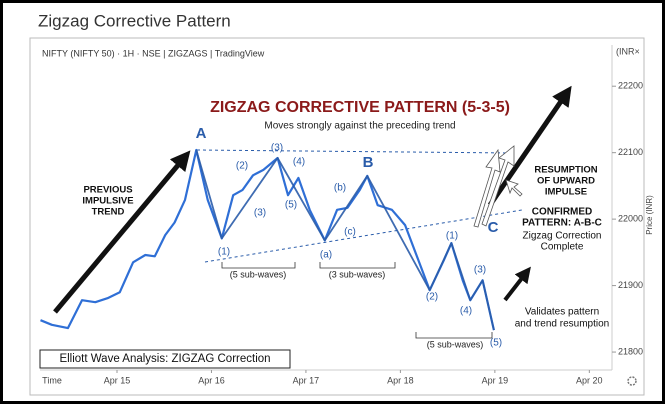  What do you see at coordinates (493, 227) in the screenshot?
I see `wave-label: C` at bounding box center [493, 227].